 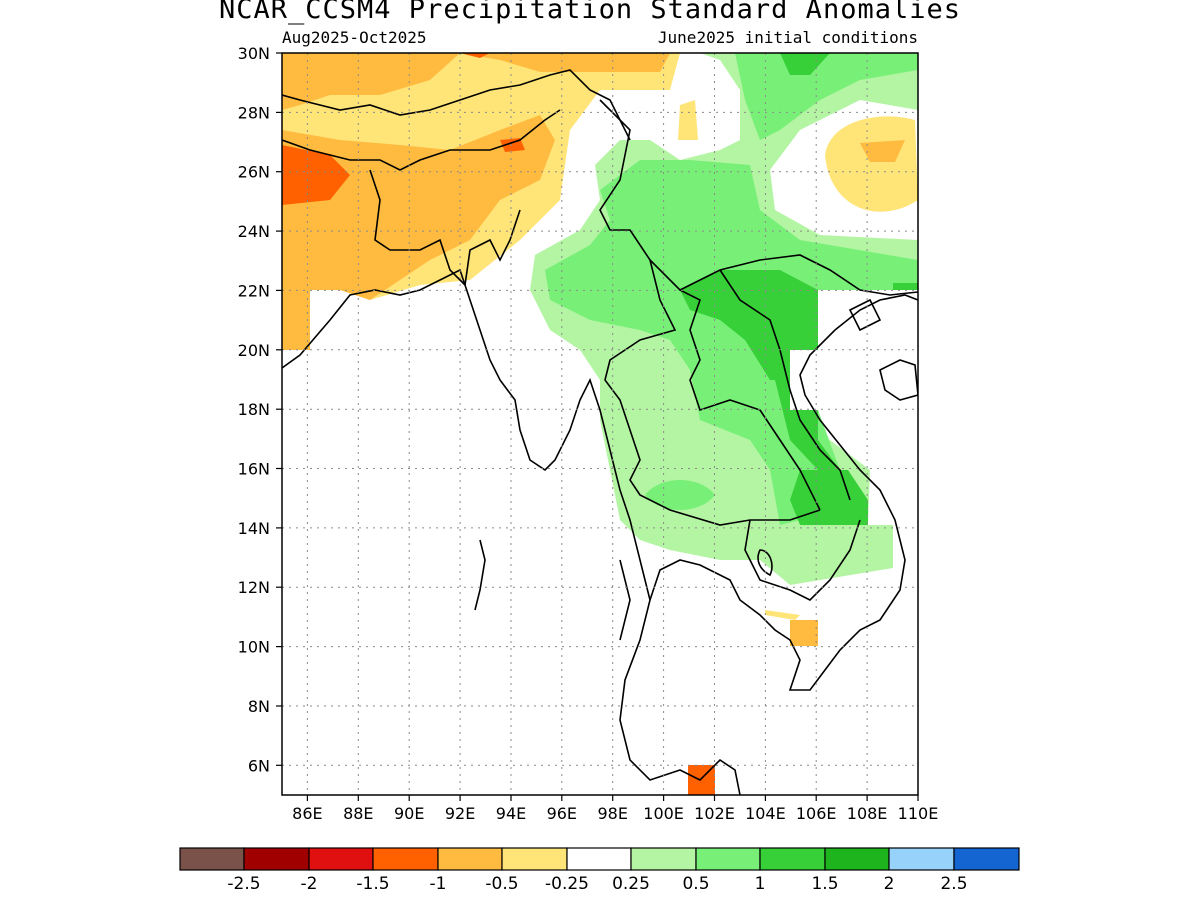 What do you see at coordinates (254, 172) in the screenshot?
I see `lat-label: 26N` at bounding box center [254, 172].